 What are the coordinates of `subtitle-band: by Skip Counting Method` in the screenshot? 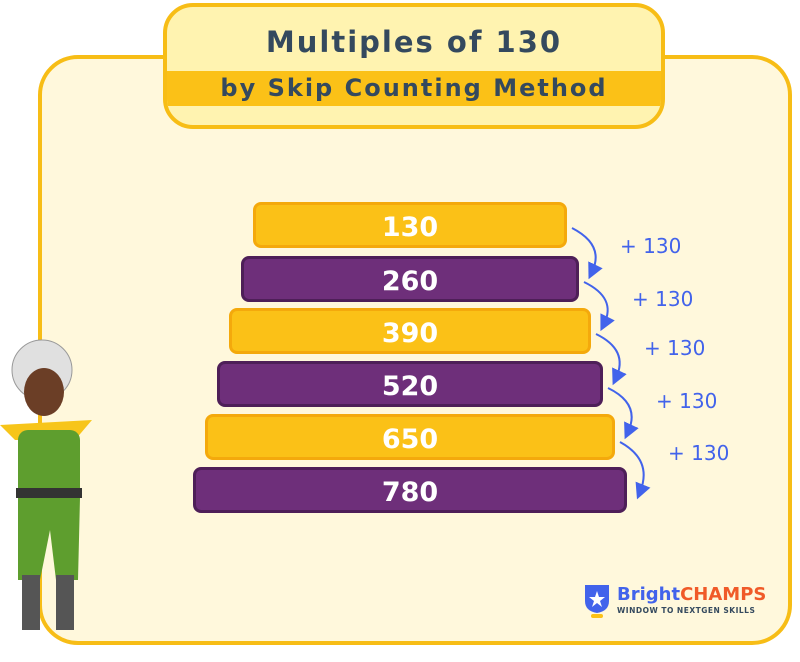 It's located at (414, 88).